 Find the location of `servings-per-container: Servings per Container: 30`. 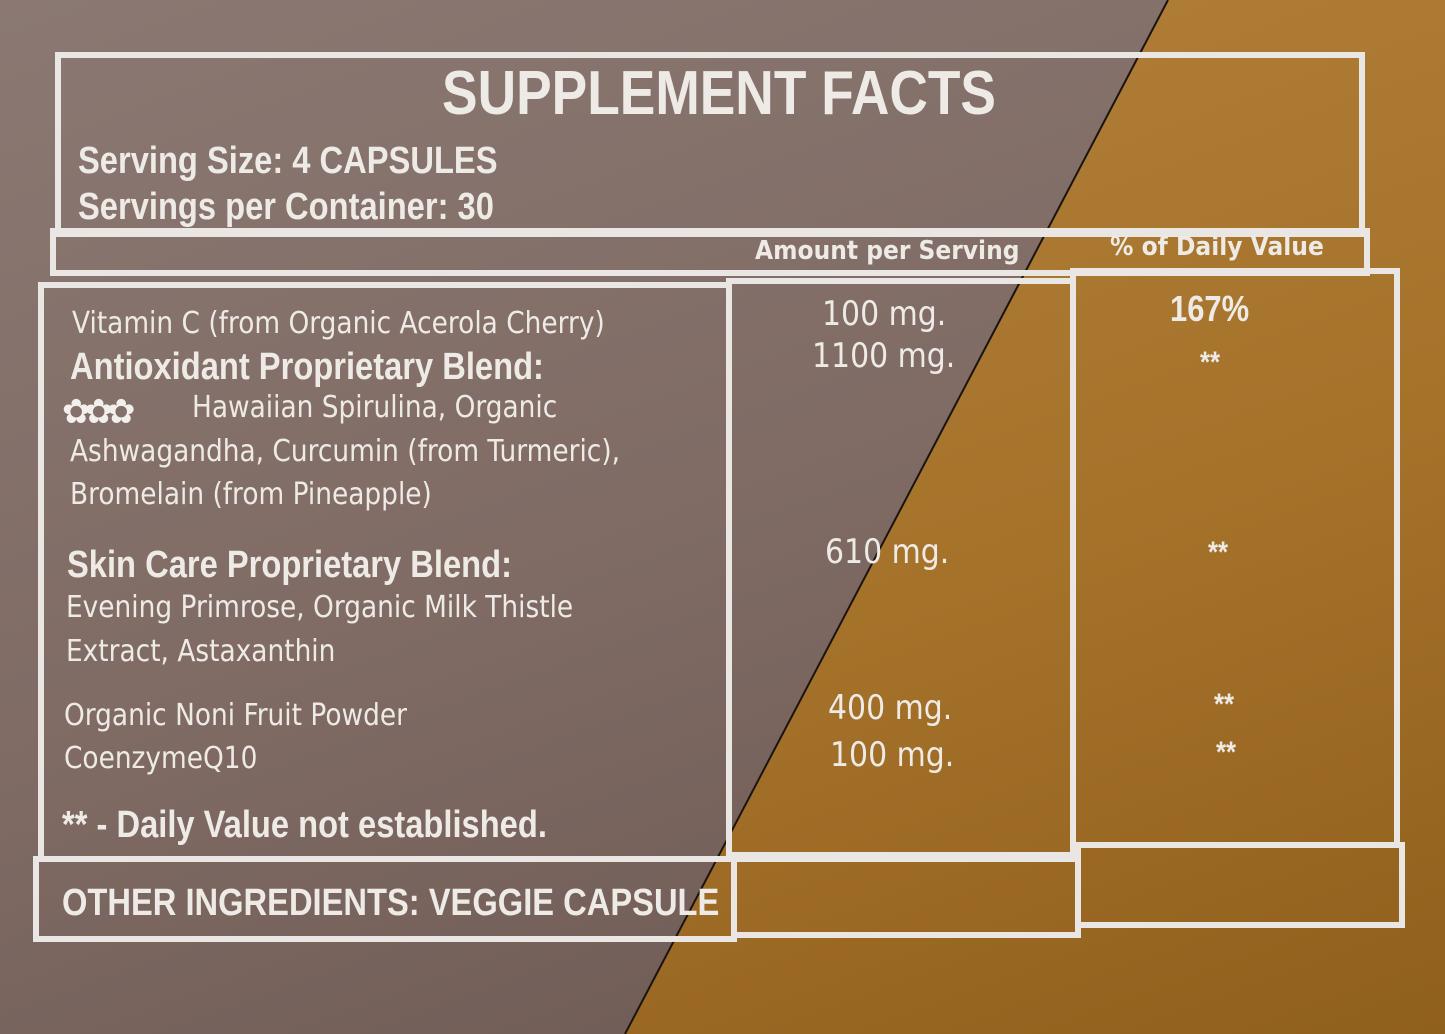

servings-per-container: Servings per Container: 30 is located at coordinates (286, 207).